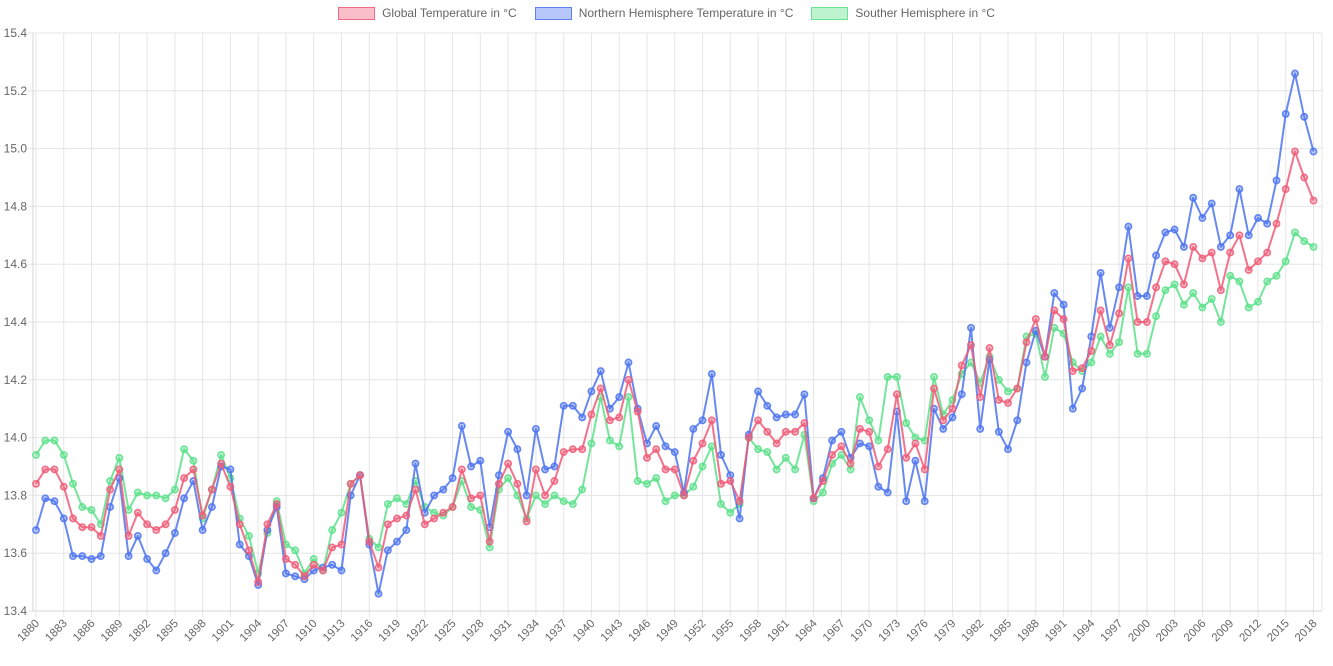 This screenshot has width=1333, height=666. What do you see at coordinates (663, 13) in the screenshot?
I see `legend-item-northern: Northern Hemisphere Temperature in °C` at bounding box center [663, 13].